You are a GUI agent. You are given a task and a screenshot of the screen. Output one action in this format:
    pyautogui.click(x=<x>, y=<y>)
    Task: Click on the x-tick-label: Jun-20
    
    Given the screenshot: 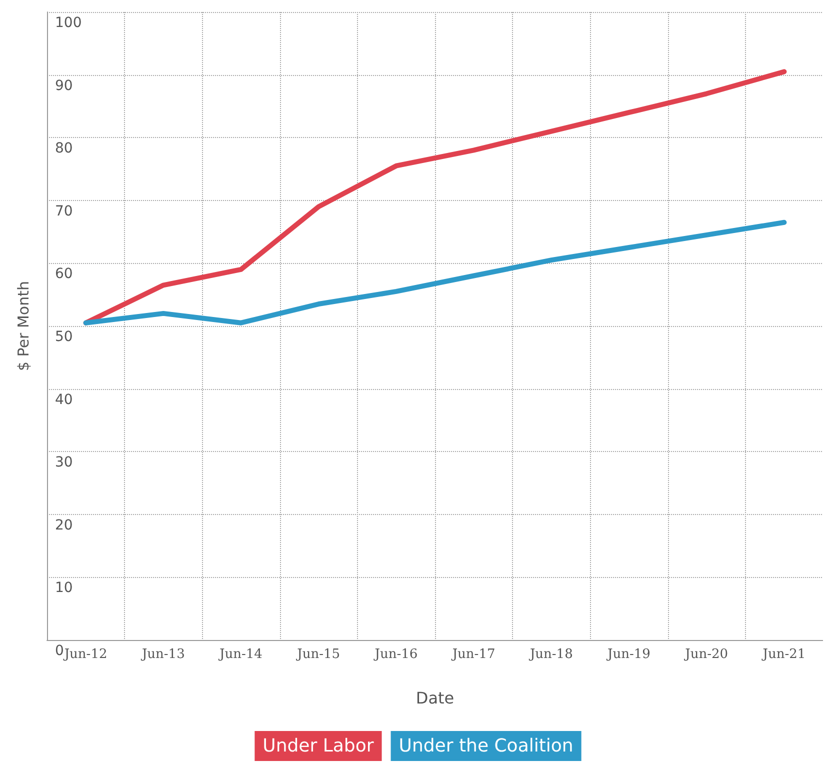 What is the action you would take?
    pyautogui.click(x=705, y=654)
    